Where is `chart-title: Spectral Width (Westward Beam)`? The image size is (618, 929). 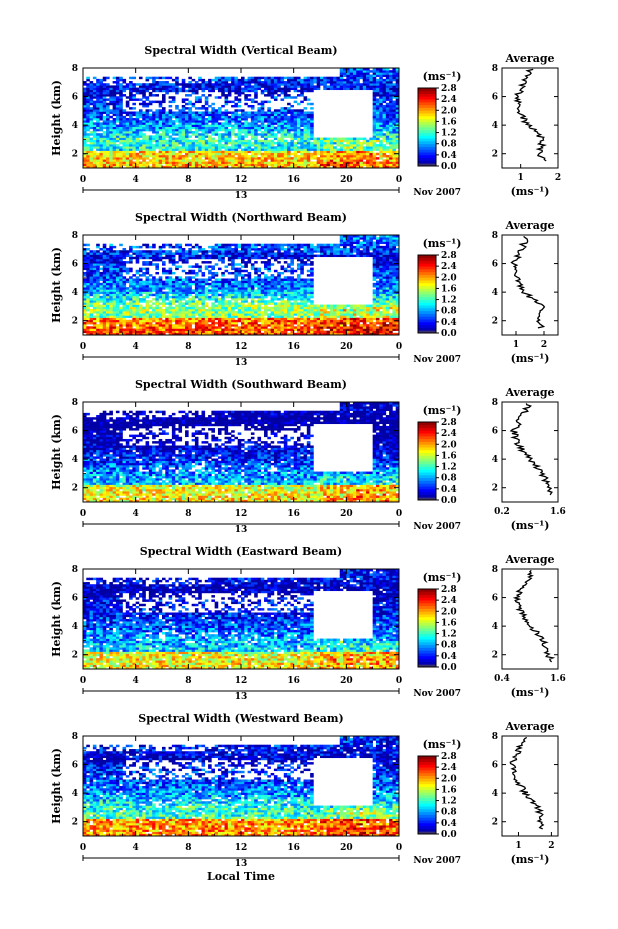 chart-title: Spectral Width (Westward Beam) is located at coordinates (240, 718).